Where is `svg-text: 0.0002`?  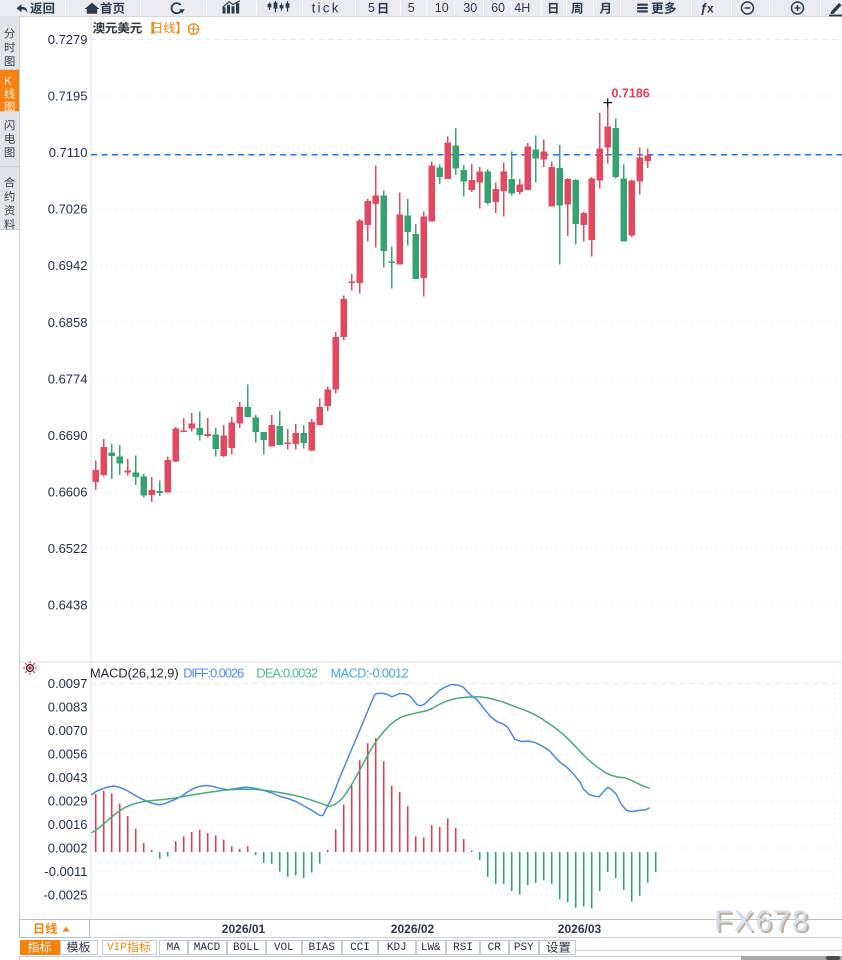 svg-text: 0.0002 is located at coordinates (68, 848).